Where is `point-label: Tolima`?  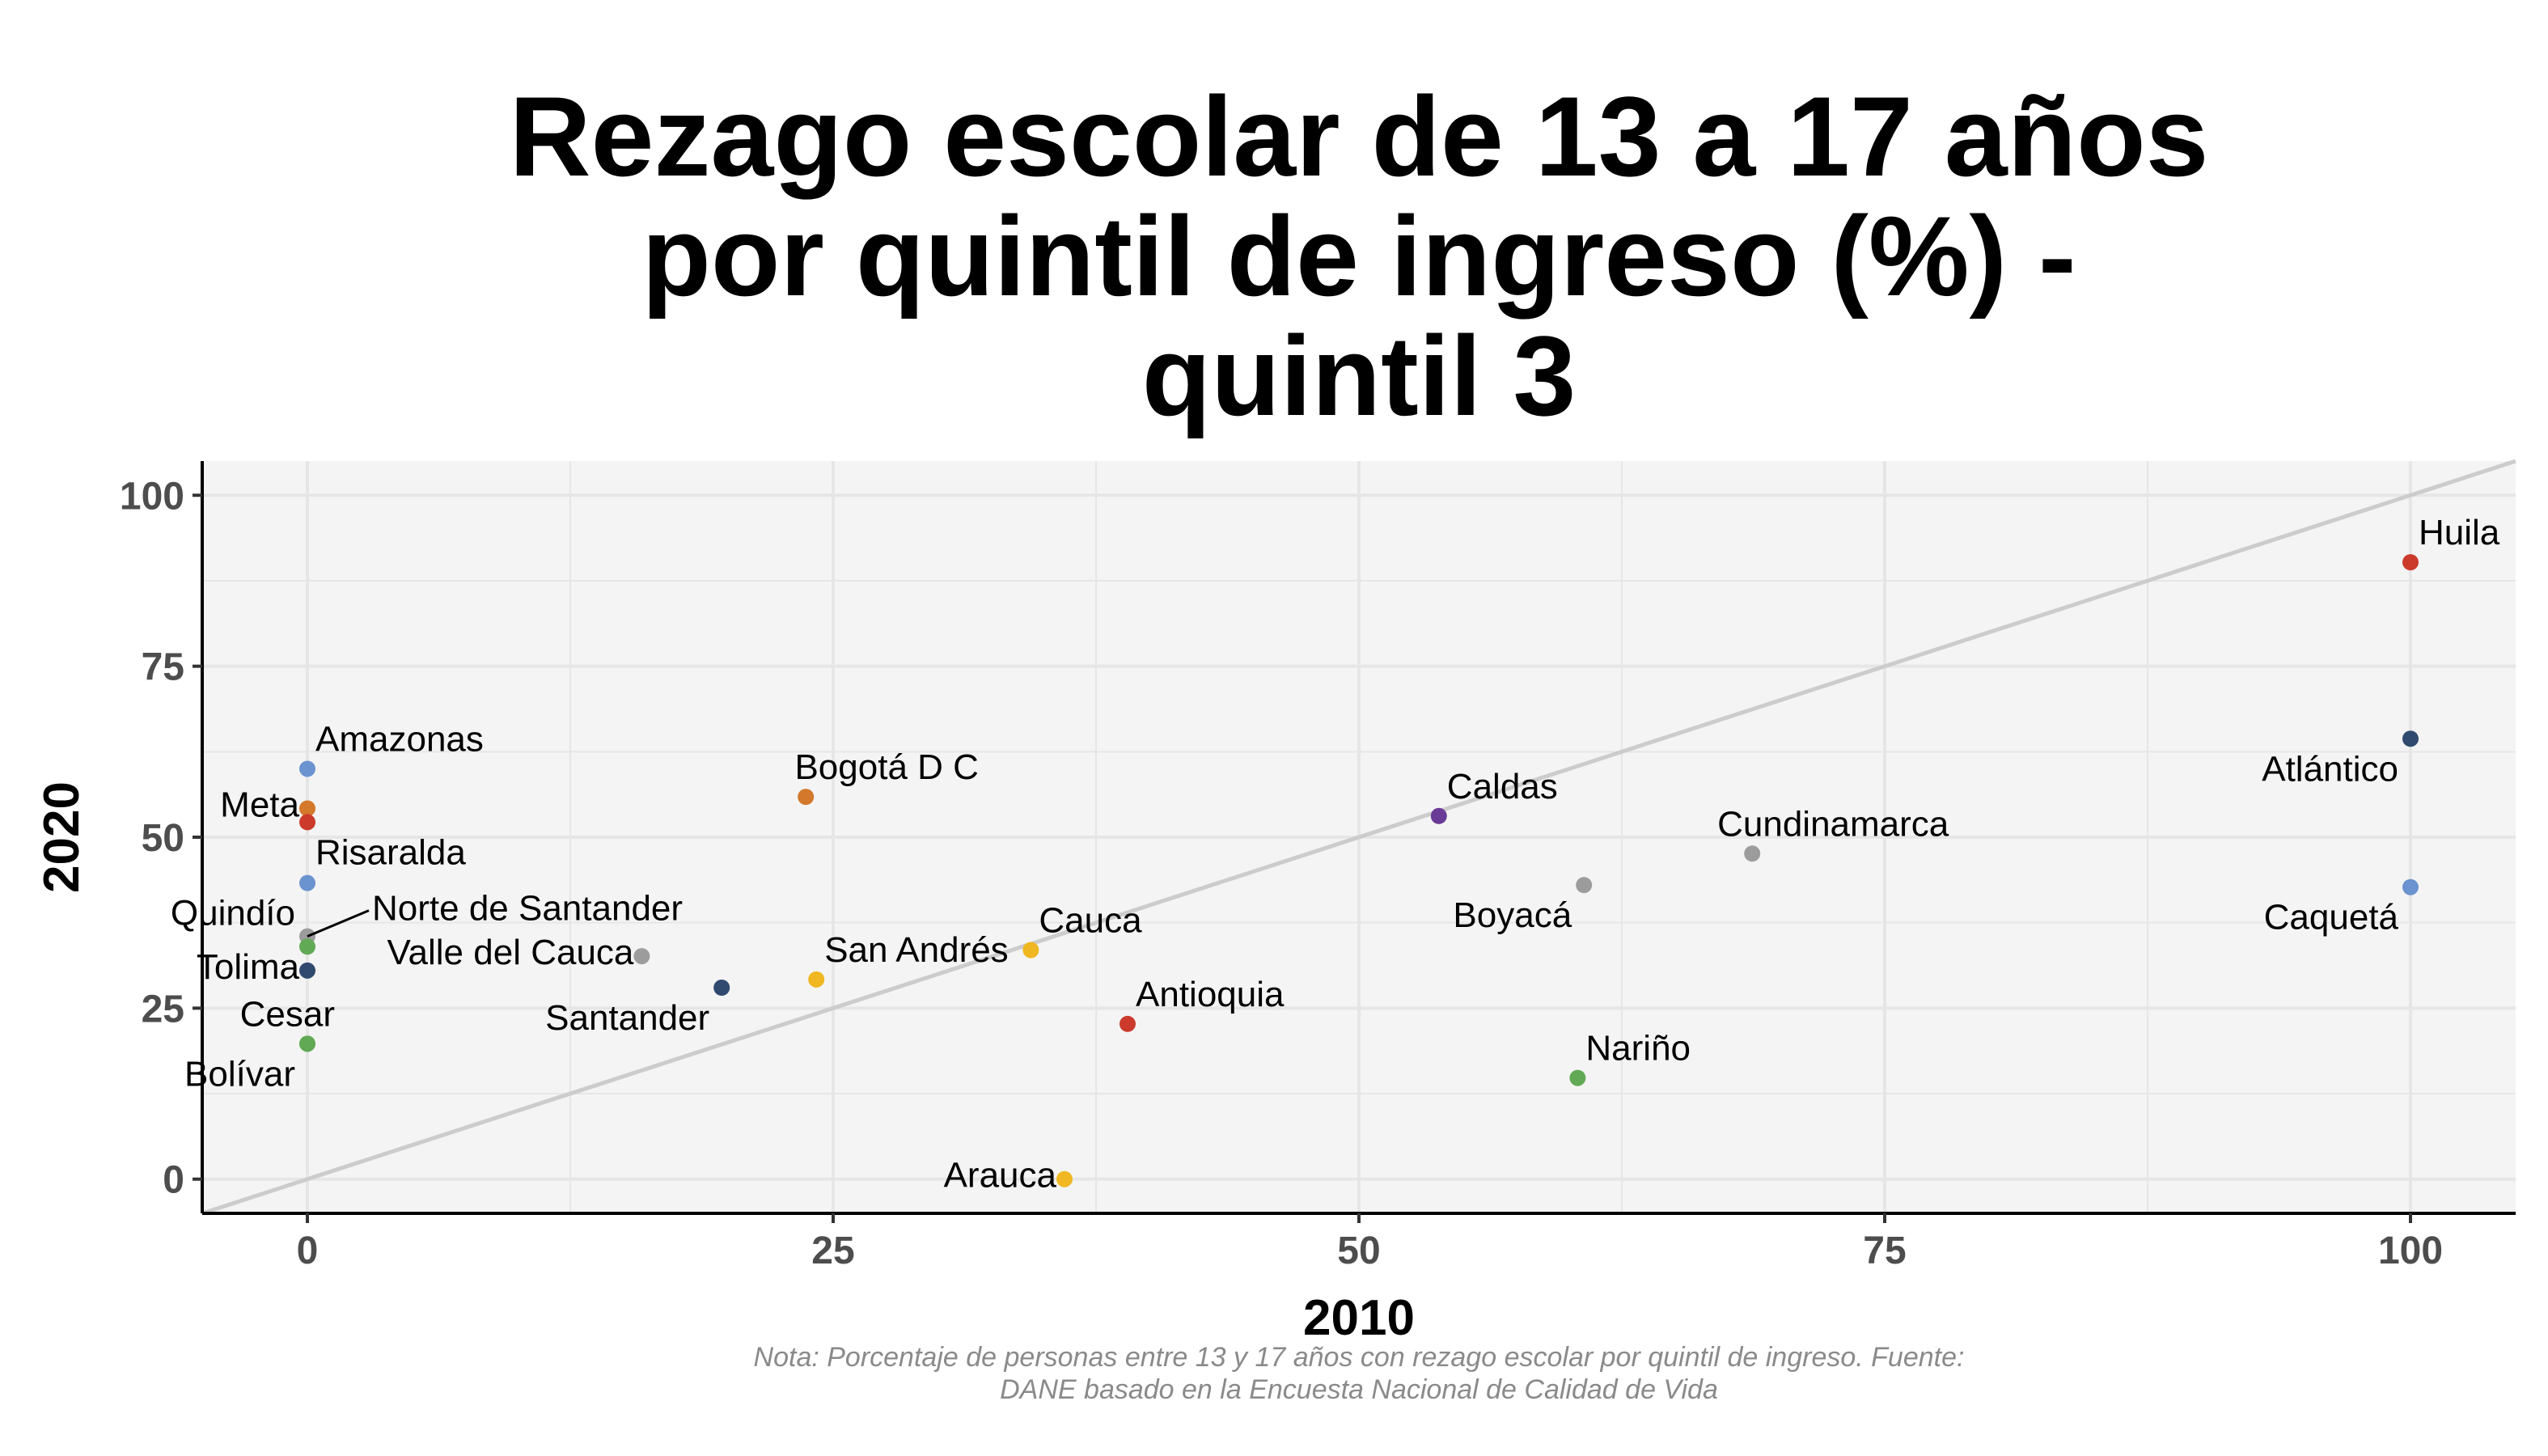 point-label: Tolima is located at coordinates (248, 967).